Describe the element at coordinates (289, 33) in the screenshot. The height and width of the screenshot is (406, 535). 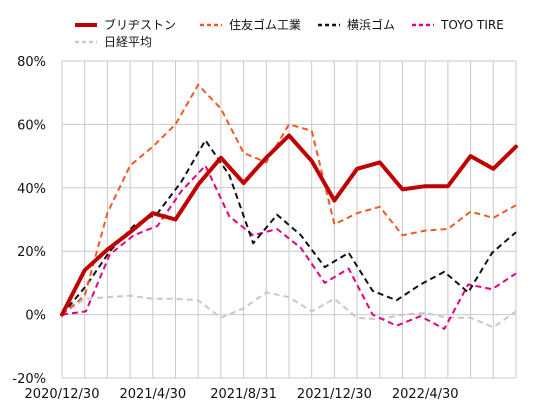
I see `legend: ブリヂストン 住友ゴム工業 横浜ゴム TOYO TIRE 日経平均` at that location.